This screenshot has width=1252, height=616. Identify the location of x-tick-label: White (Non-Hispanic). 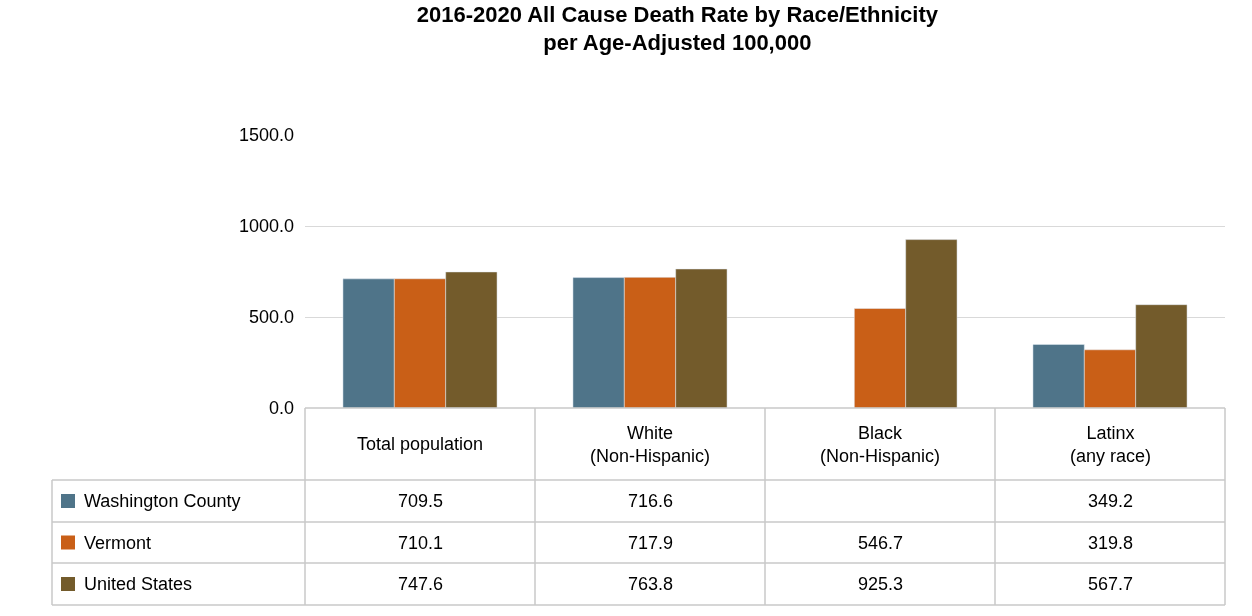
(650, 445).